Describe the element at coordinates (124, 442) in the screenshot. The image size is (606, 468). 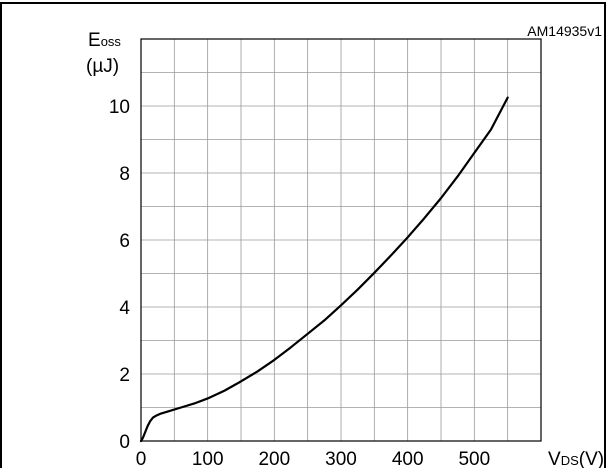
I see `y-tick-label: 0` at that location.